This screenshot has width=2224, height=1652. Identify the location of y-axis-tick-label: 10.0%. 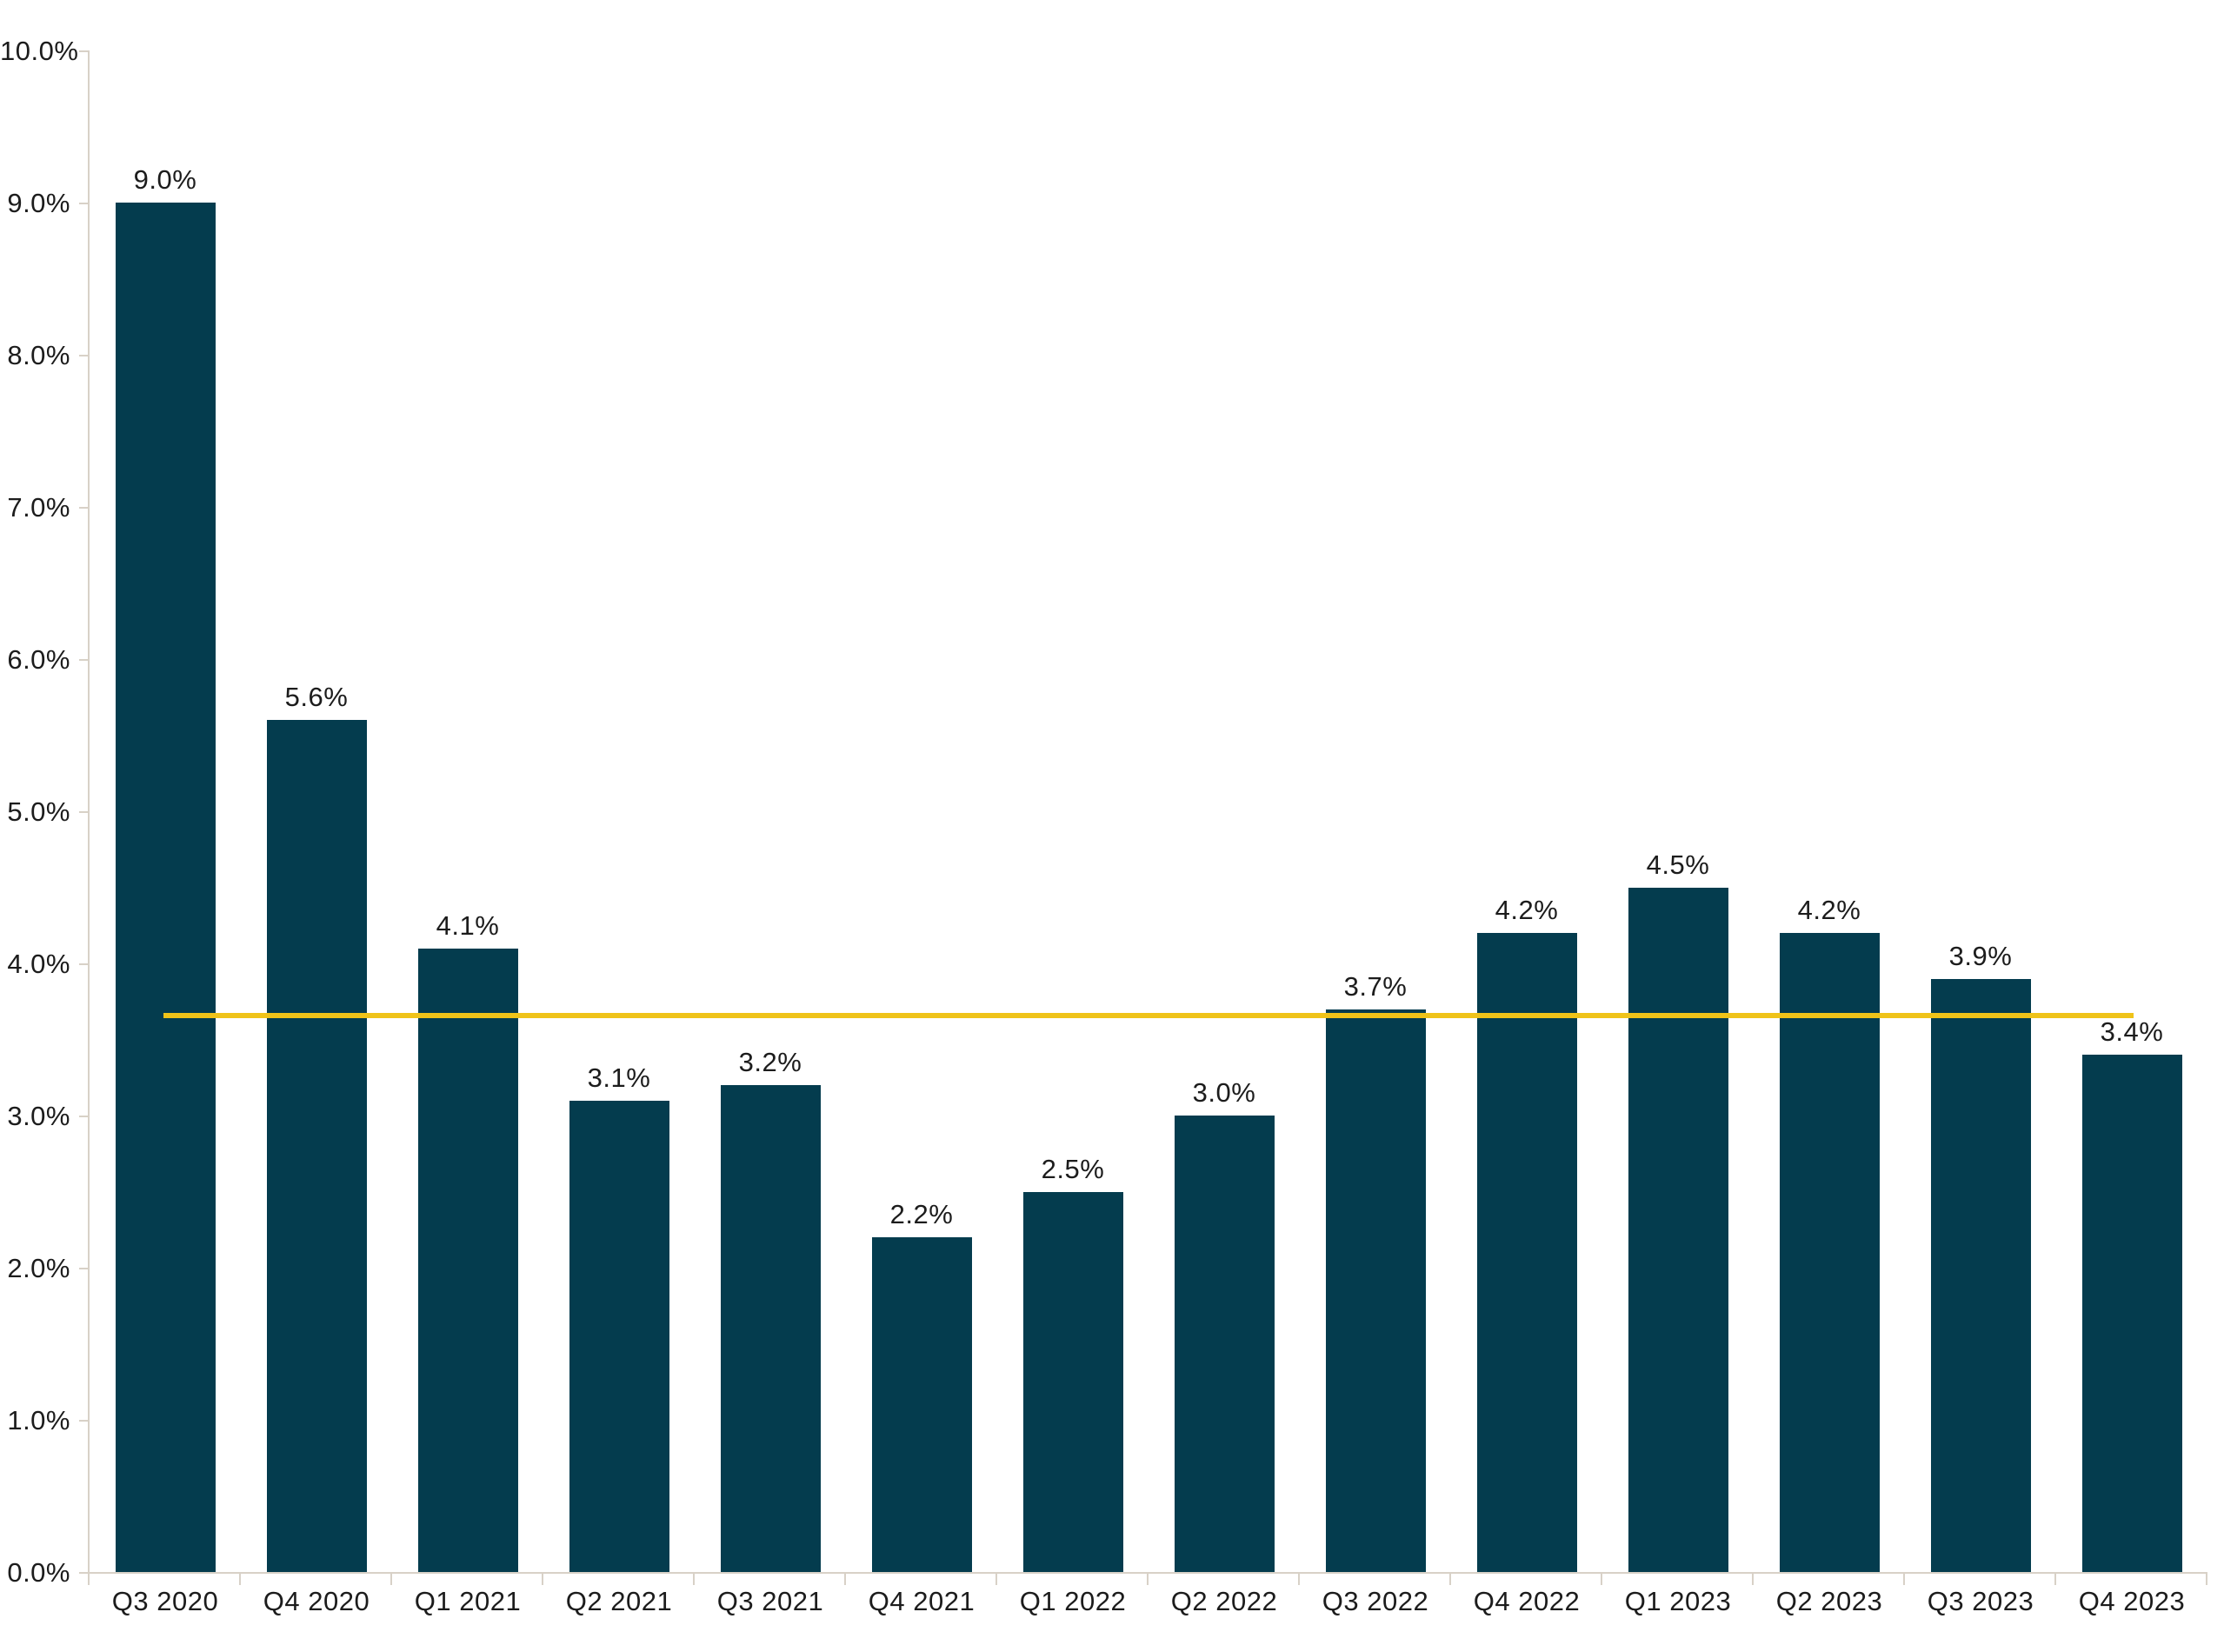
(39, 51).